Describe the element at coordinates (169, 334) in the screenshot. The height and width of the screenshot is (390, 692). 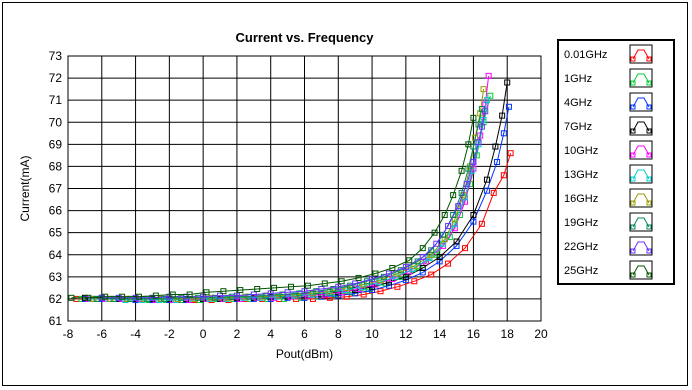
I see `x-tick-label: -2` at that location.